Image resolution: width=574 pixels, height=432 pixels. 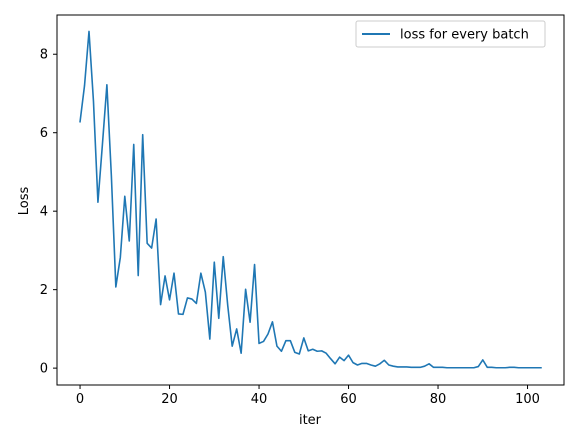 I want to click on x-tick-label: 0, so click(x=80, y=399).